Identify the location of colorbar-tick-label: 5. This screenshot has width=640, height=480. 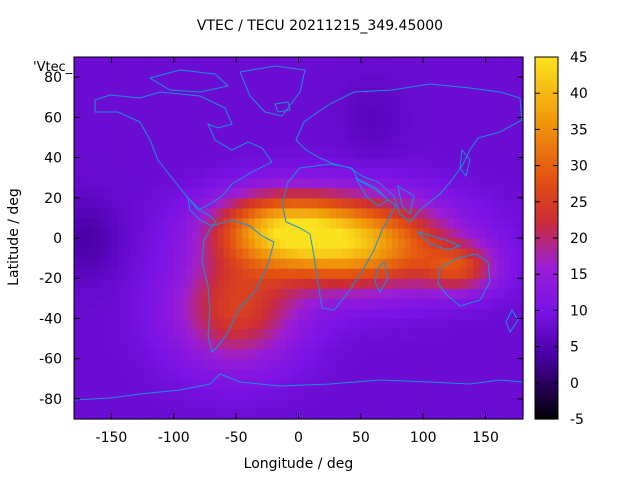
(574, 348).